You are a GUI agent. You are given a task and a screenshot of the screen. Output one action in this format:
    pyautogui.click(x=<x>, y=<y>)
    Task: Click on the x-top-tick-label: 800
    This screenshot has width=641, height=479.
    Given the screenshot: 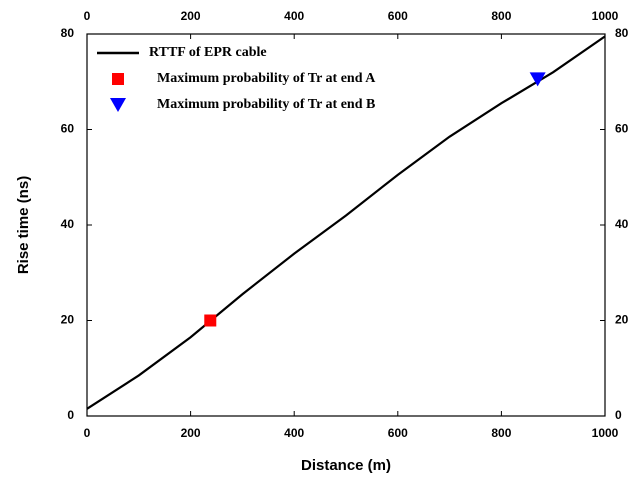 What is the action you would take?
    pyautogui.click(x=501, y=16)
    